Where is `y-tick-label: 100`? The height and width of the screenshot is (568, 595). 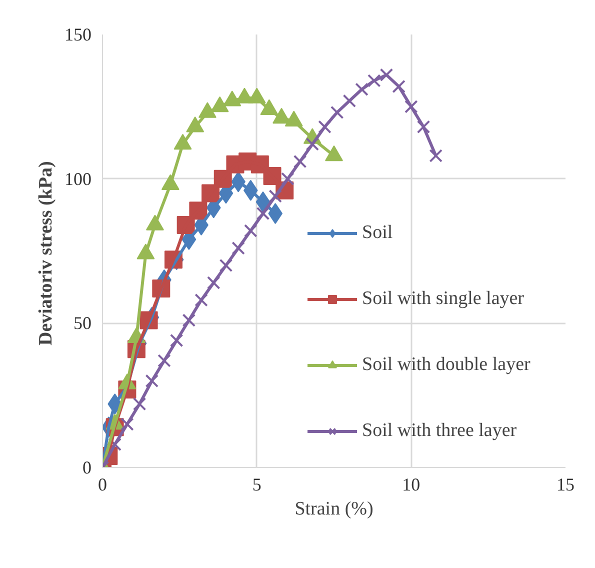
y-tick-label: 100 is located at coordinates (78, 178).